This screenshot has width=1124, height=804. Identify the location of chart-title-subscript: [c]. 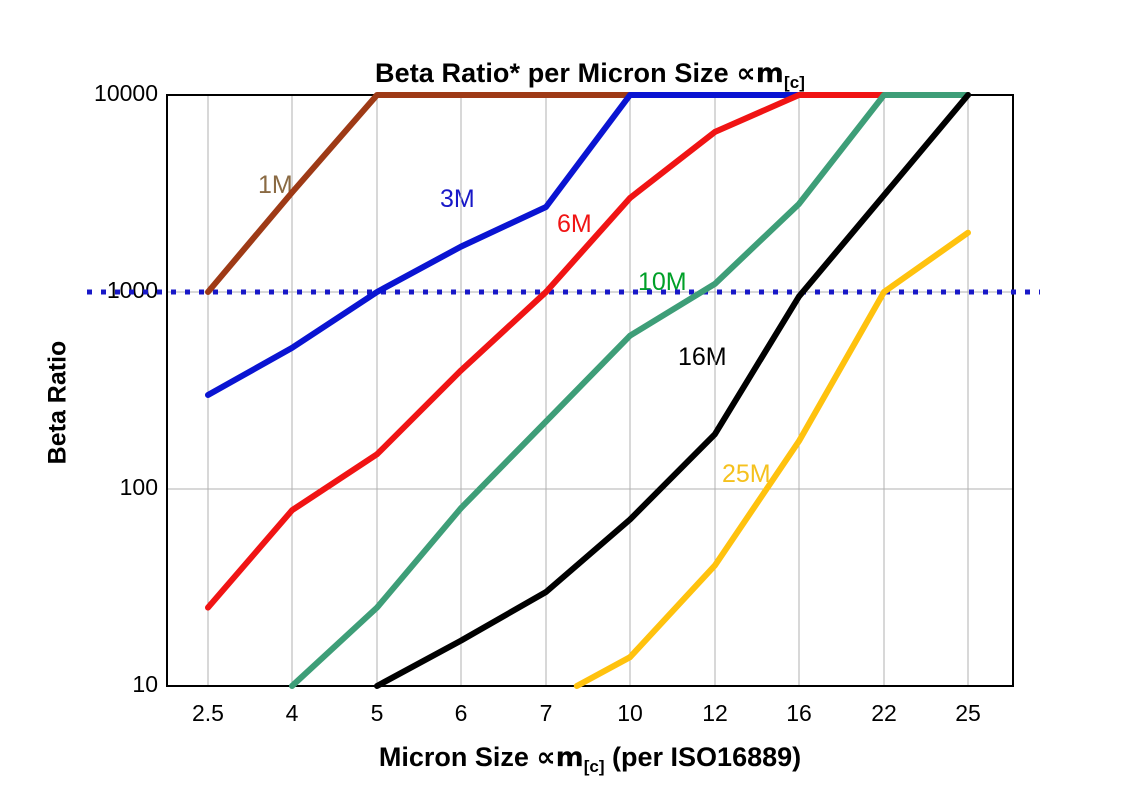
(794, 82).